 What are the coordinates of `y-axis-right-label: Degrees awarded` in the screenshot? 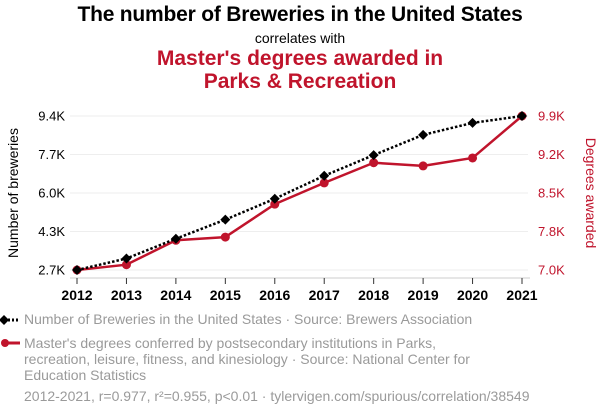 It's located at (591, 193).